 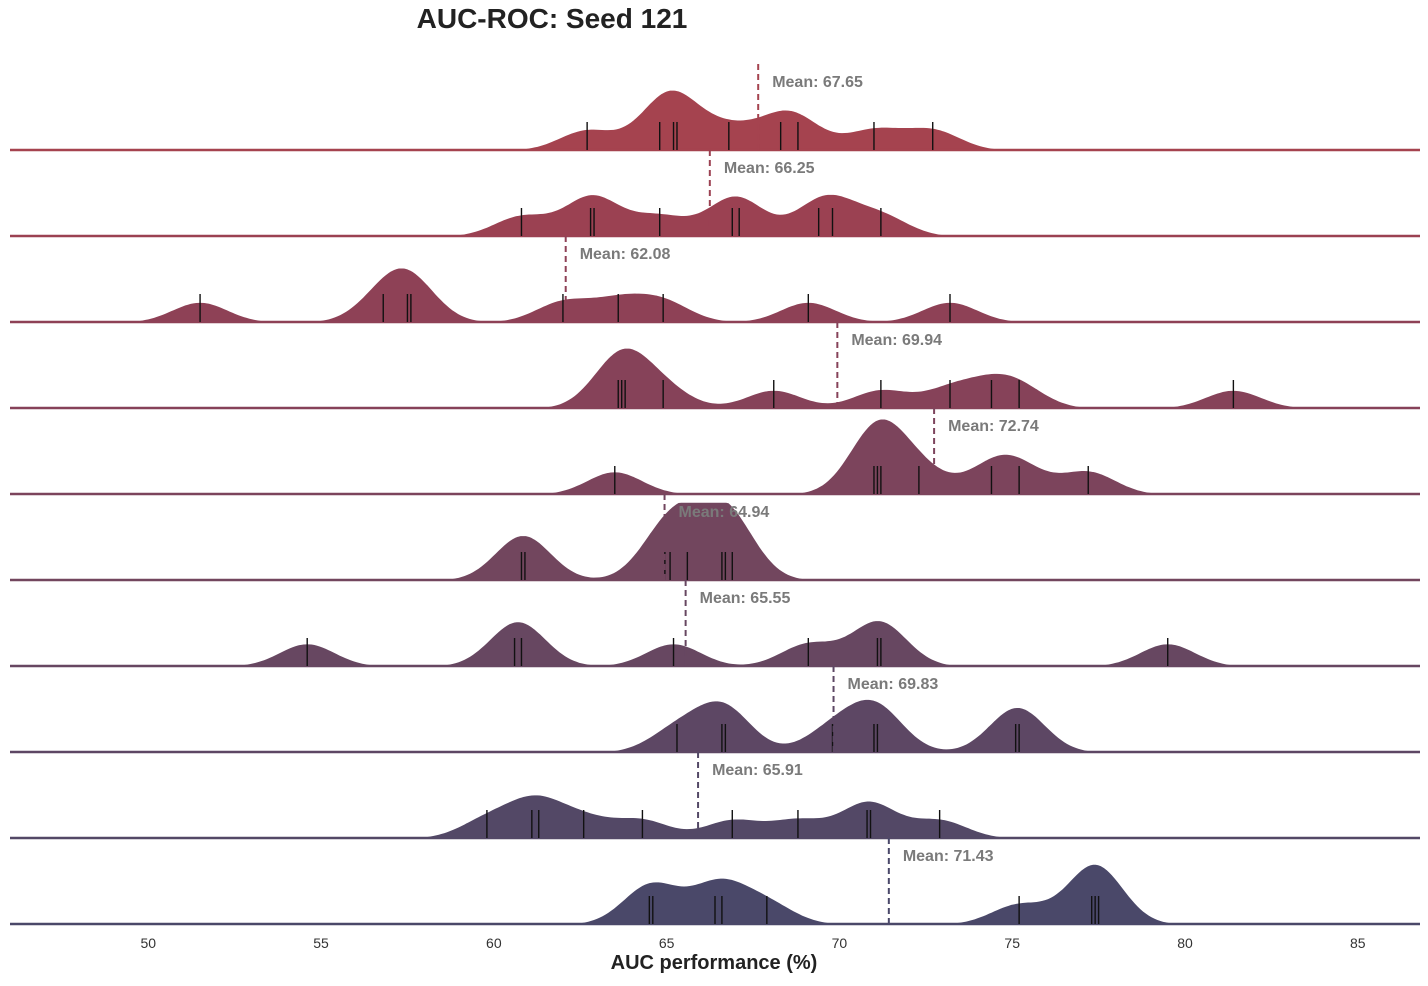 What do you see at coordinates (769, 168) in the screenshot?
I see `mean-label: Mean: 66.25` at bounding box center [769, 168].